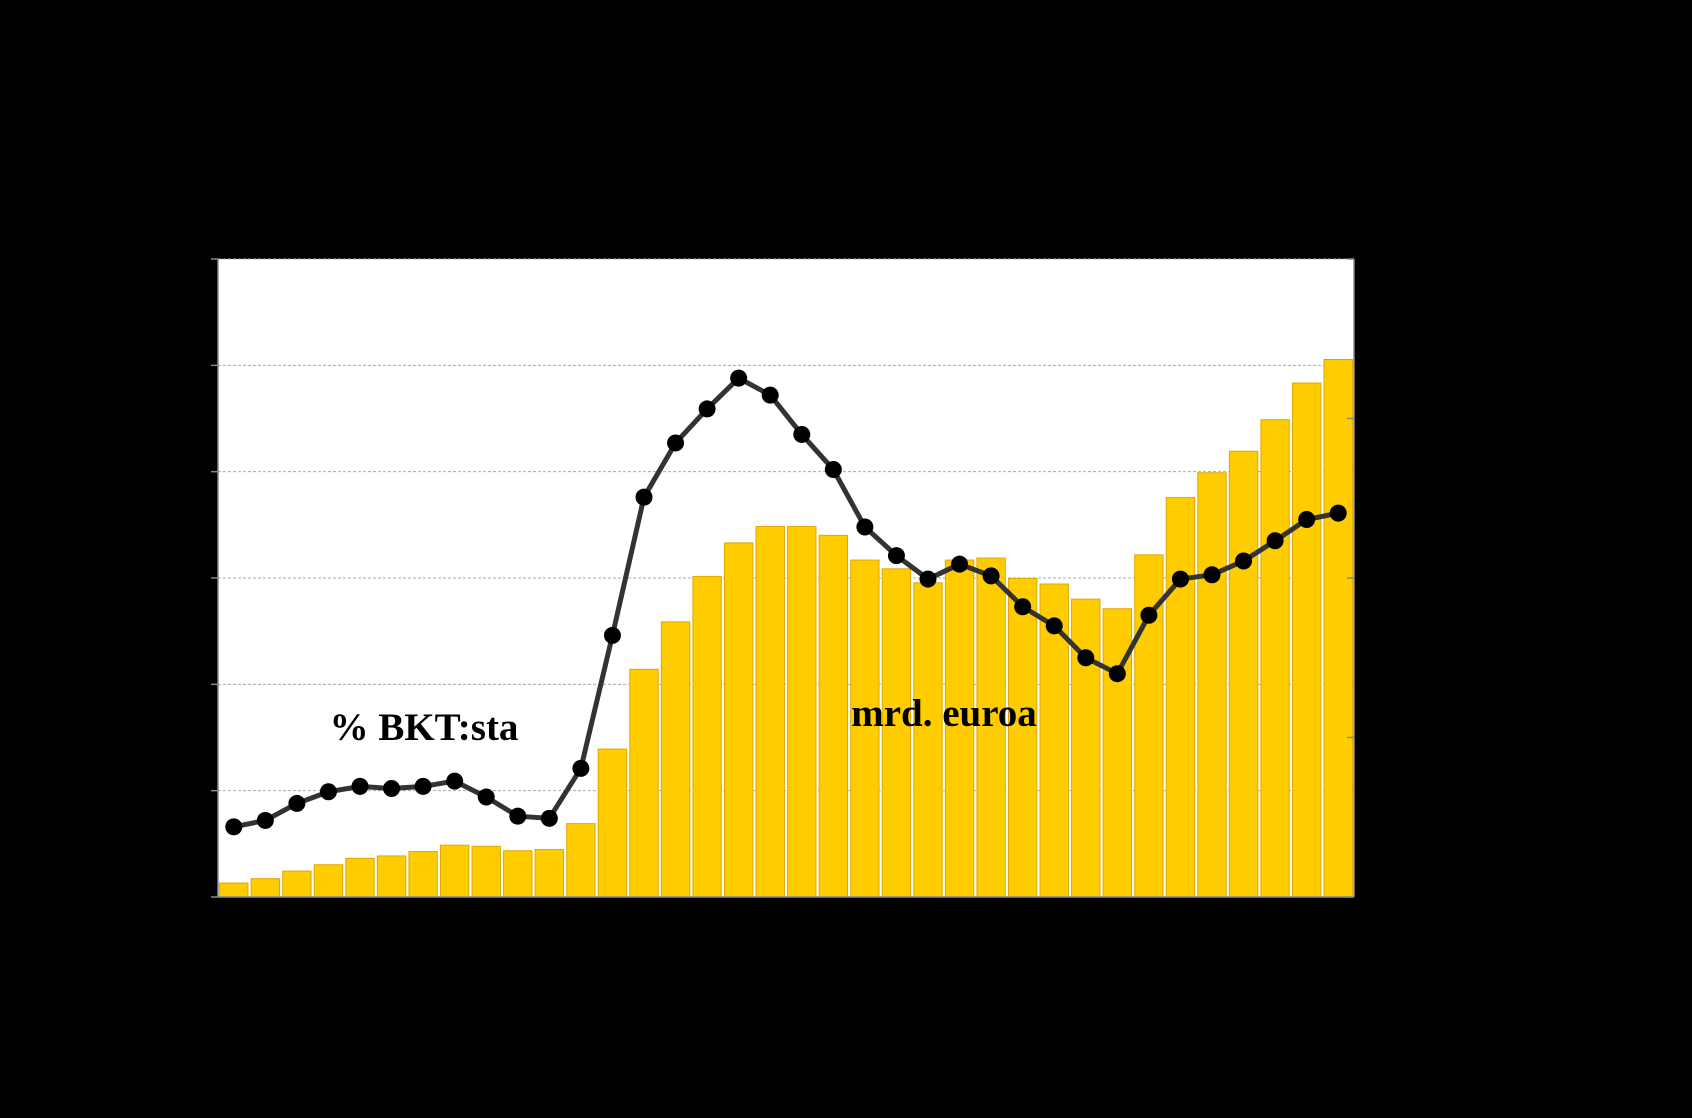  Describe the element at coordinates (944, 713) in the screenshot. I see `series-label: mrd. euroa` at that location.